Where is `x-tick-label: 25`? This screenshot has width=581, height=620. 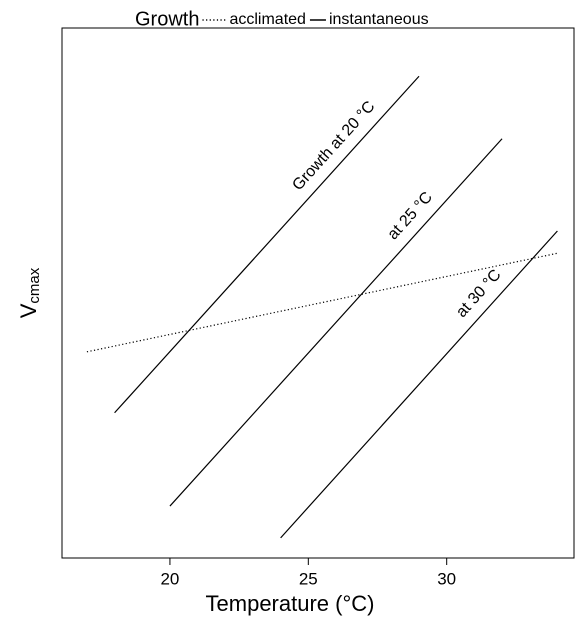
x-tick-label: 25 is located at coordinates (308, 578).